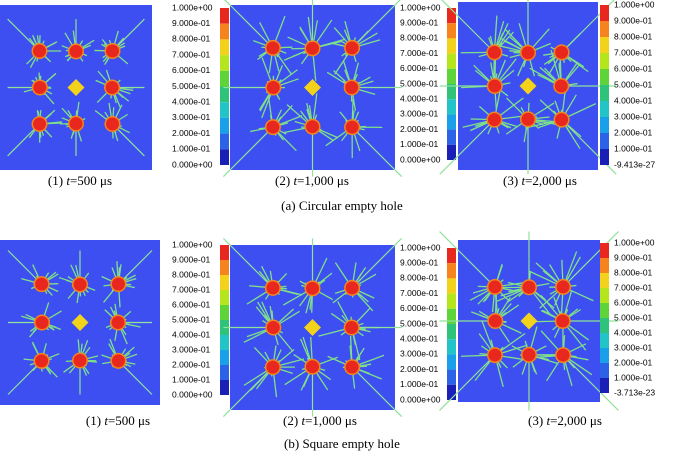 The width and height of the screenshot is (685, 455). Describe the element at coordinates (419, 53) in the screenshot. I see `colorbar-label: 7.000e-01` at that location.